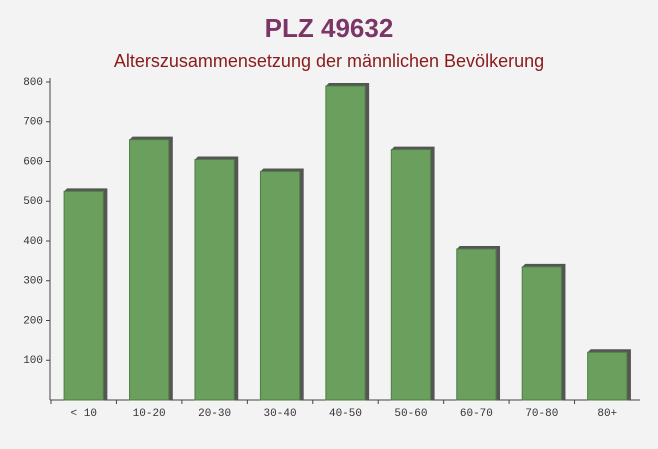 The width and height of the screenshot is (658, 449). Describe the element at coordinates (476, 414) in the screenshot. I see `x-tick-label: 60-70` at that location.